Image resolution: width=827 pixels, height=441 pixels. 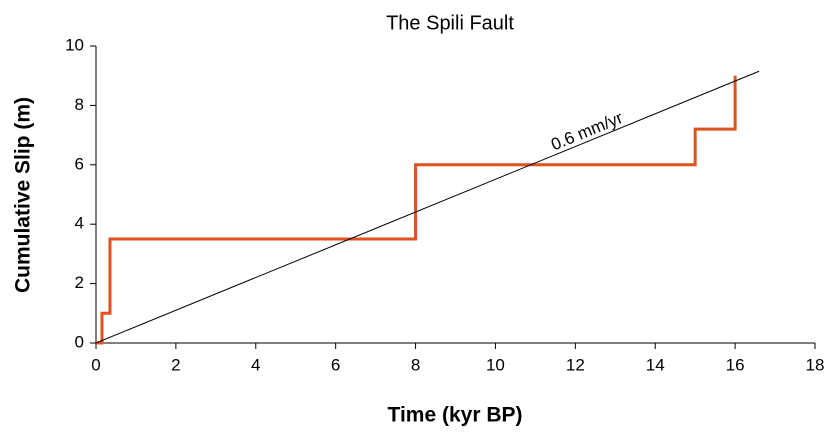 I want to click on x-tick-label: 16, so click(x=735, y=364).